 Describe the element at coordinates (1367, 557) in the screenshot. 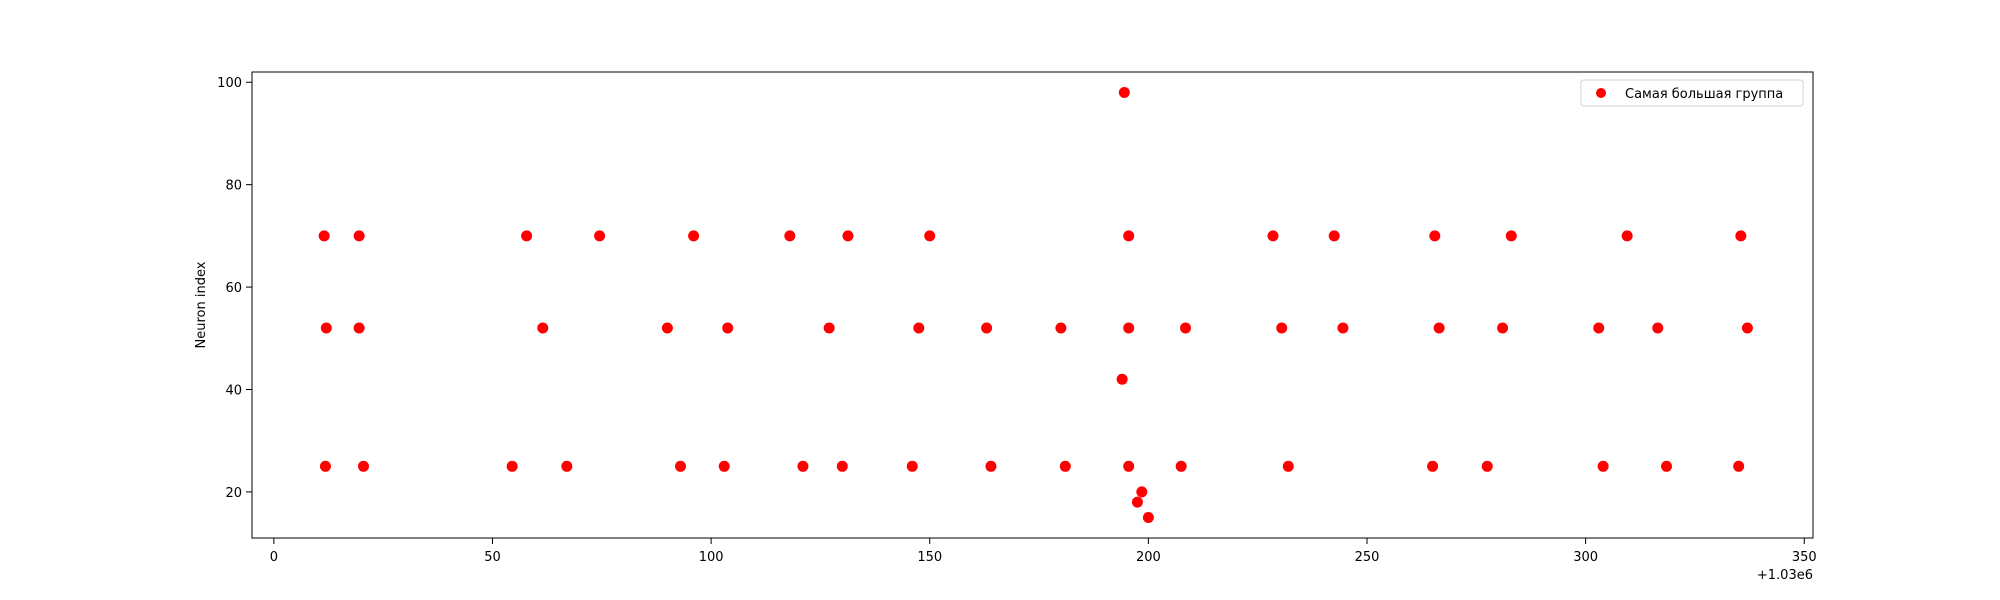

I see `x-tick-label: 250` at that location.